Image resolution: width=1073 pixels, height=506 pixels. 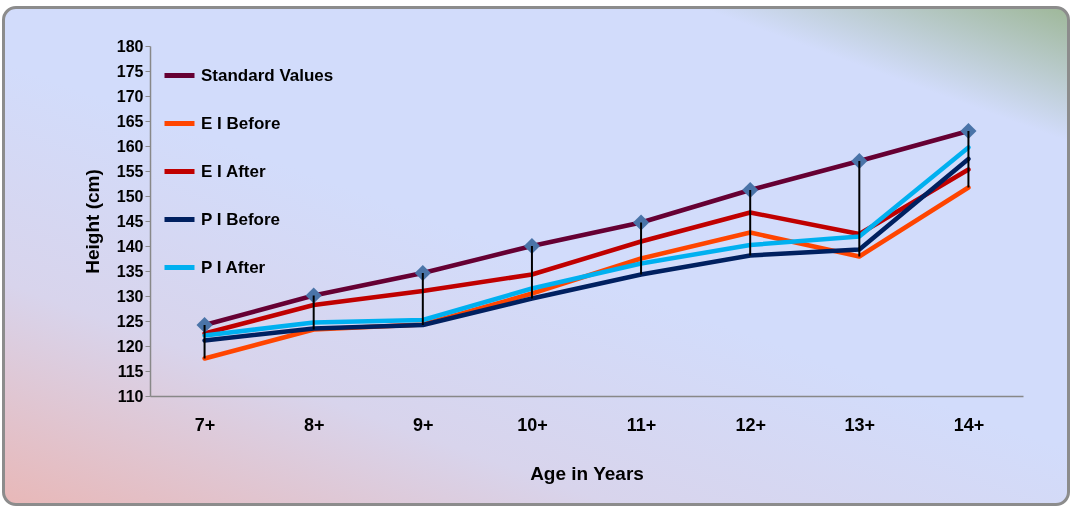 I want to click on x-tick-label: 9+, so click(x=423, y=424).